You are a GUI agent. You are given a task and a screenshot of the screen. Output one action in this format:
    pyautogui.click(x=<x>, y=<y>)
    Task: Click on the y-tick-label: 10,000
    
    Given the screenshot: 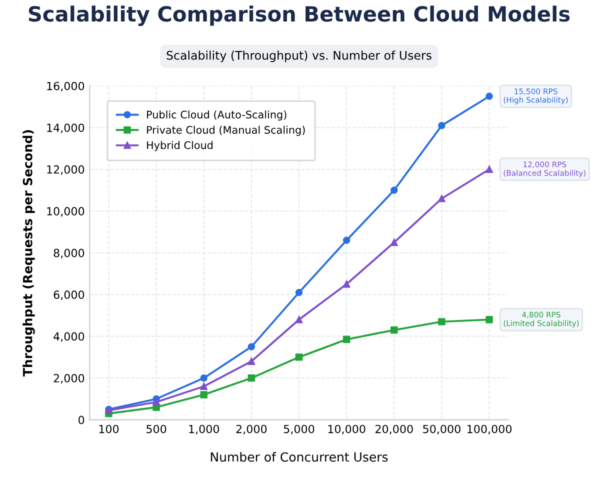 What is the action you would take?
    pyautogui.click(x=65, y=212)
    